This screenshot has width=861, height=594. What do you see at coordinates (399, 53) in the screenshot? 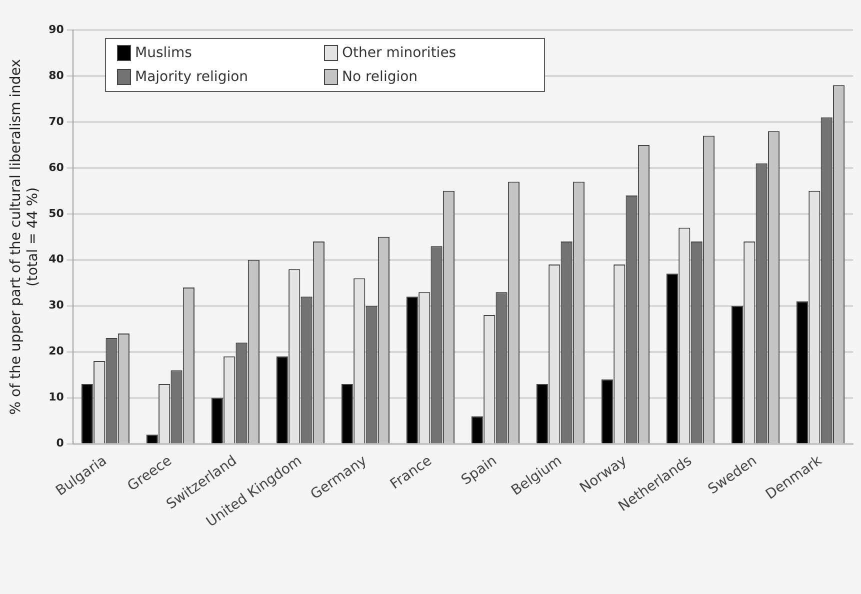
I see `legend-label: Other minorities` at bounding box center [399, 53].